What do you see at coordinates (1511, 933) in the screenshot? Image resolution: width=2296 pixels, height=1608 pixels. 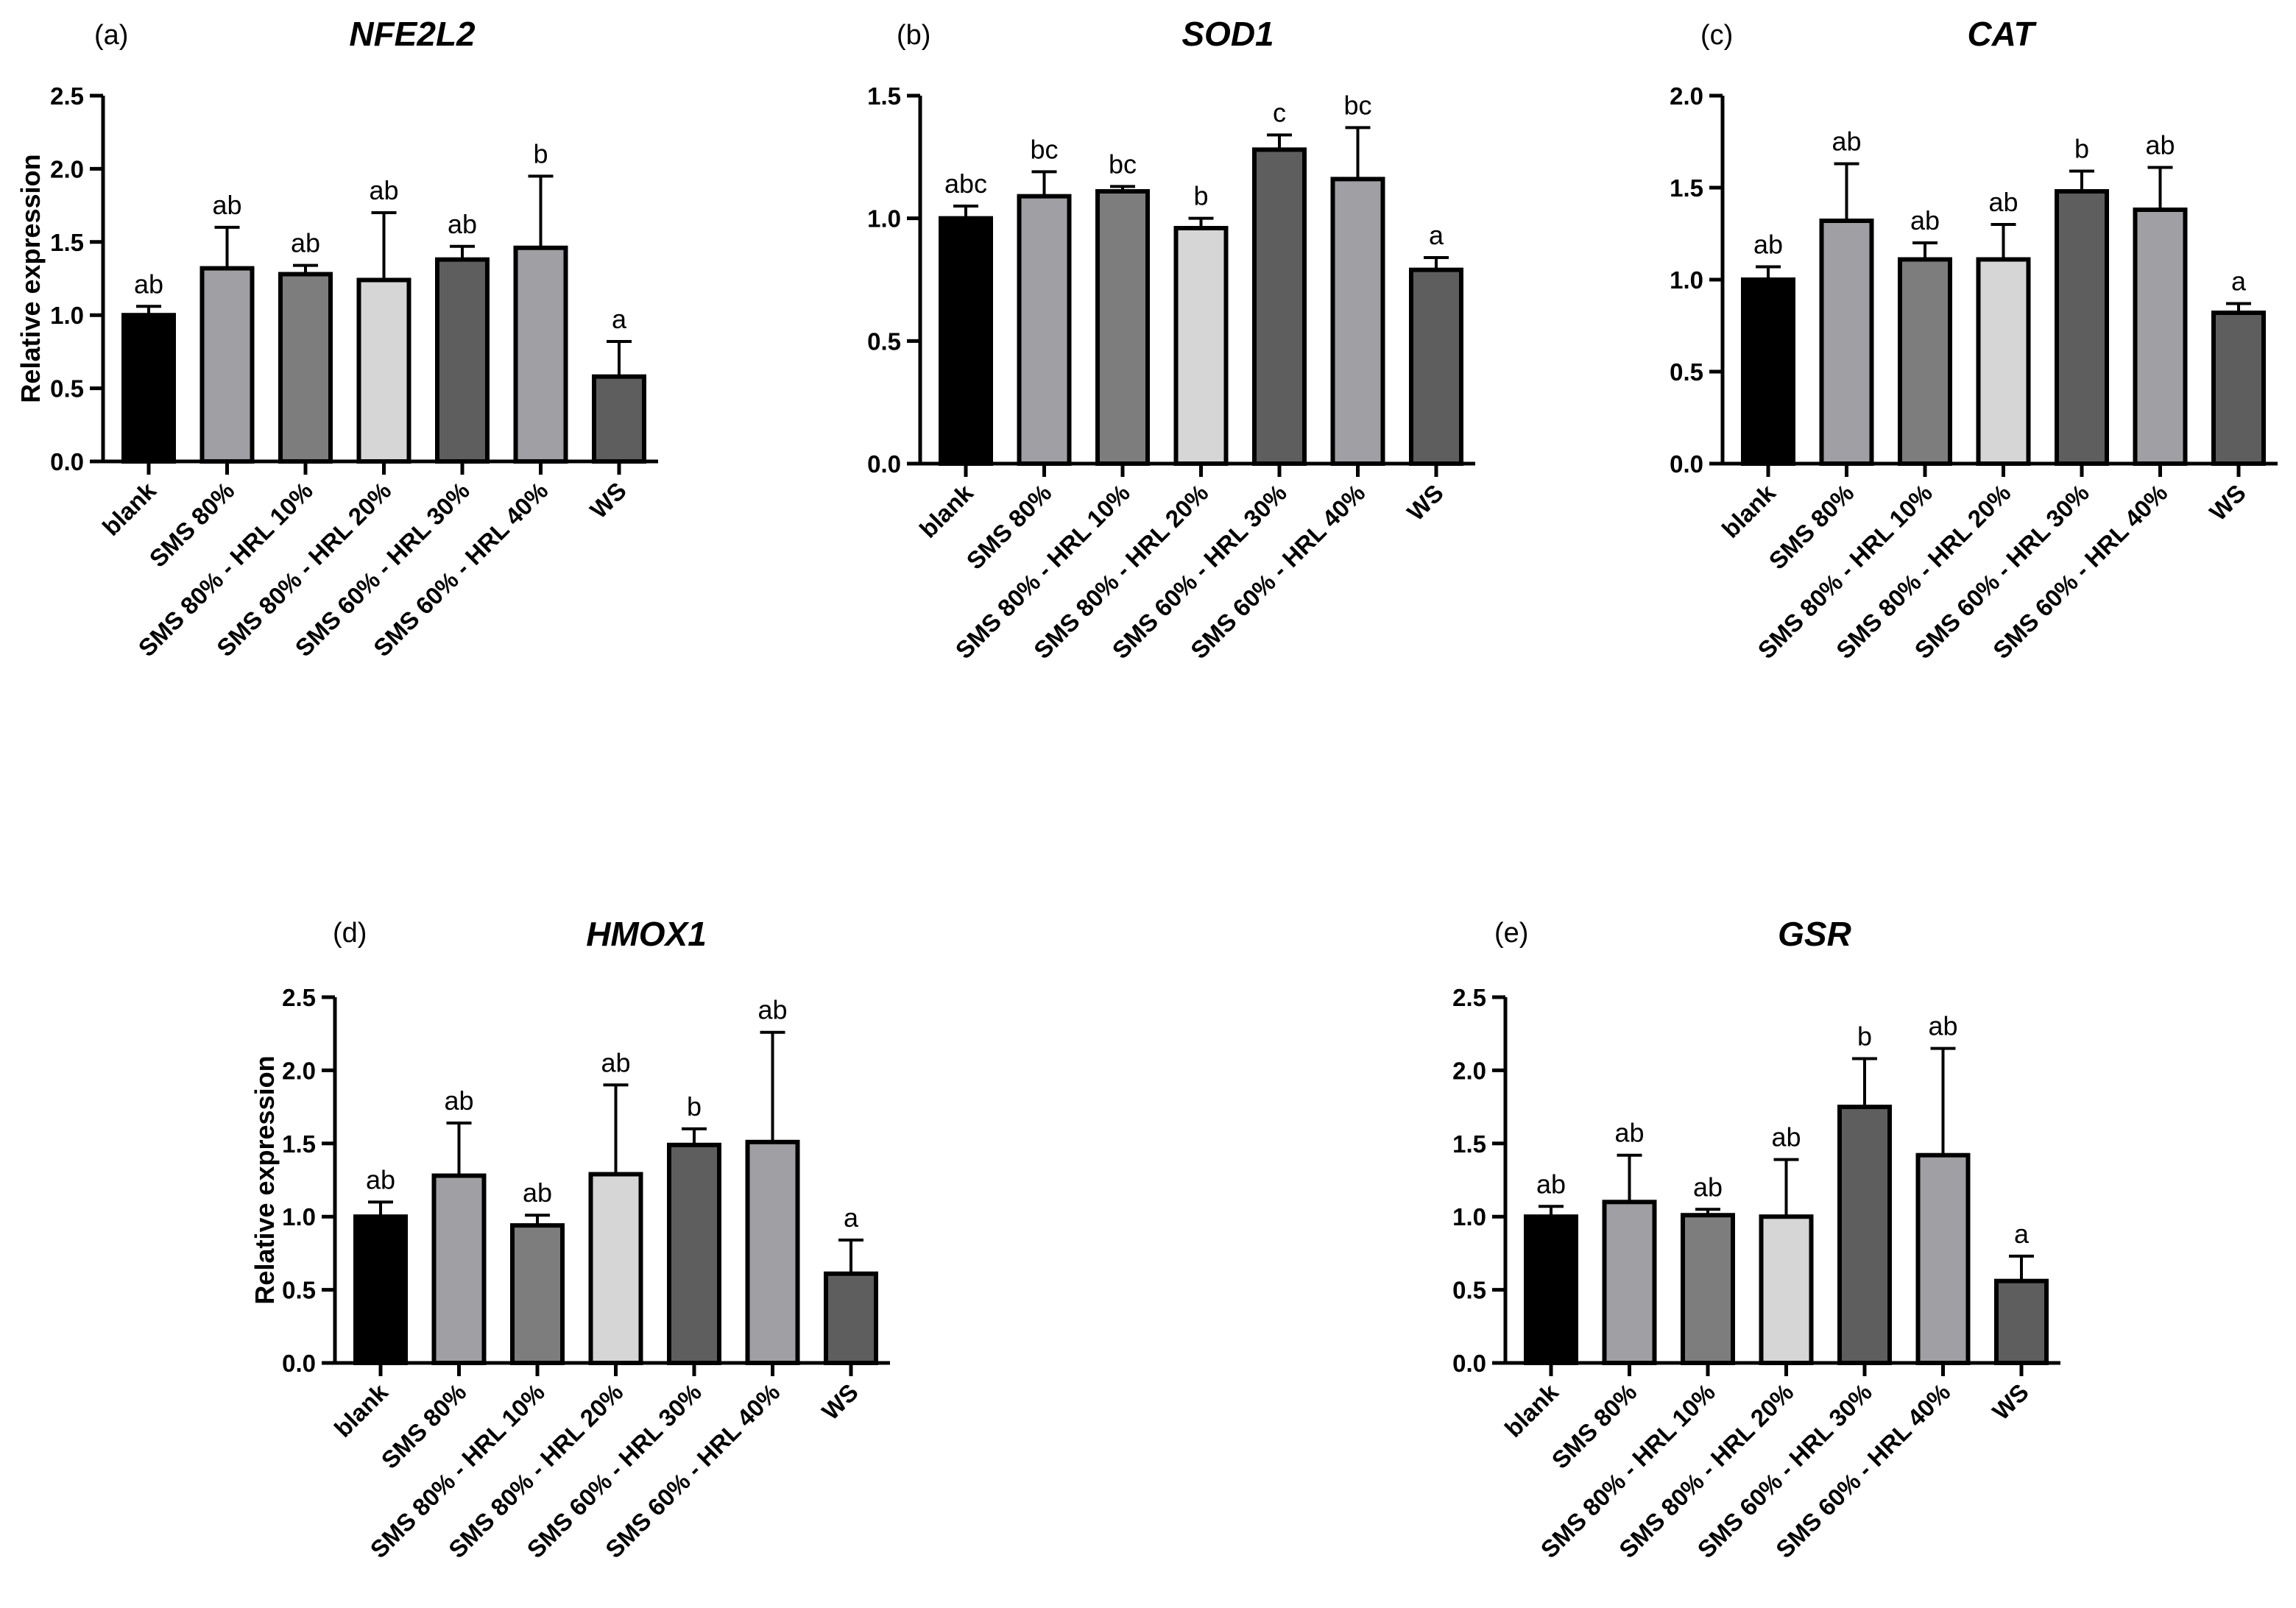 I see `panel-label: (e)` at bounding box center [1511, 933].